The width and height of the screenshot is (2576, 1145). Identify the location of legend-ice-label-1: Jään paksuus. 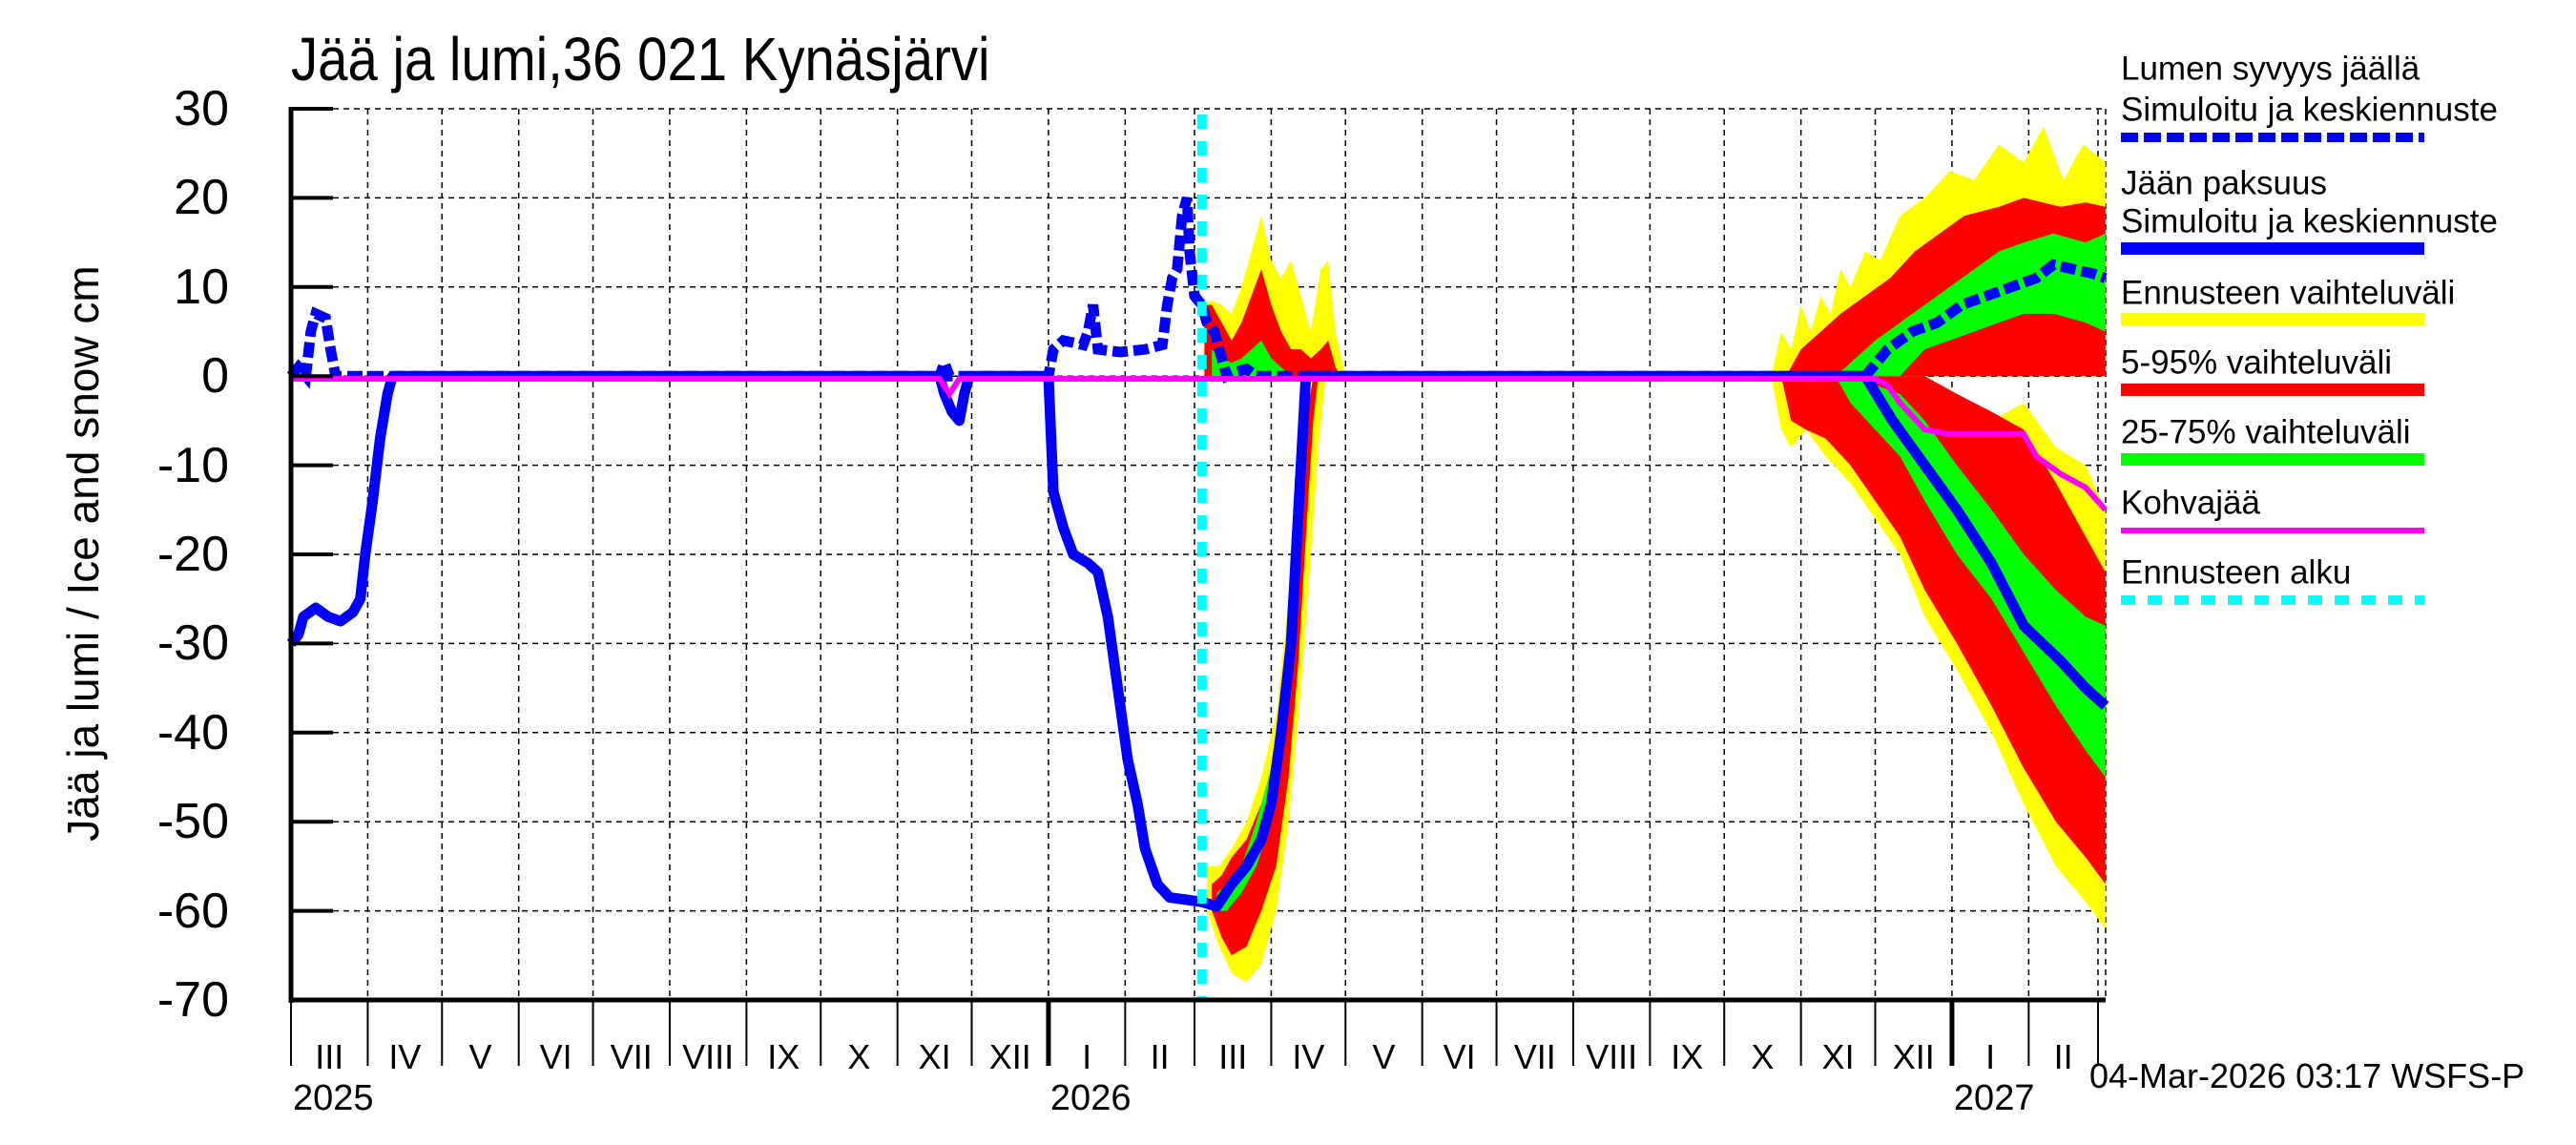
(2224, 183).